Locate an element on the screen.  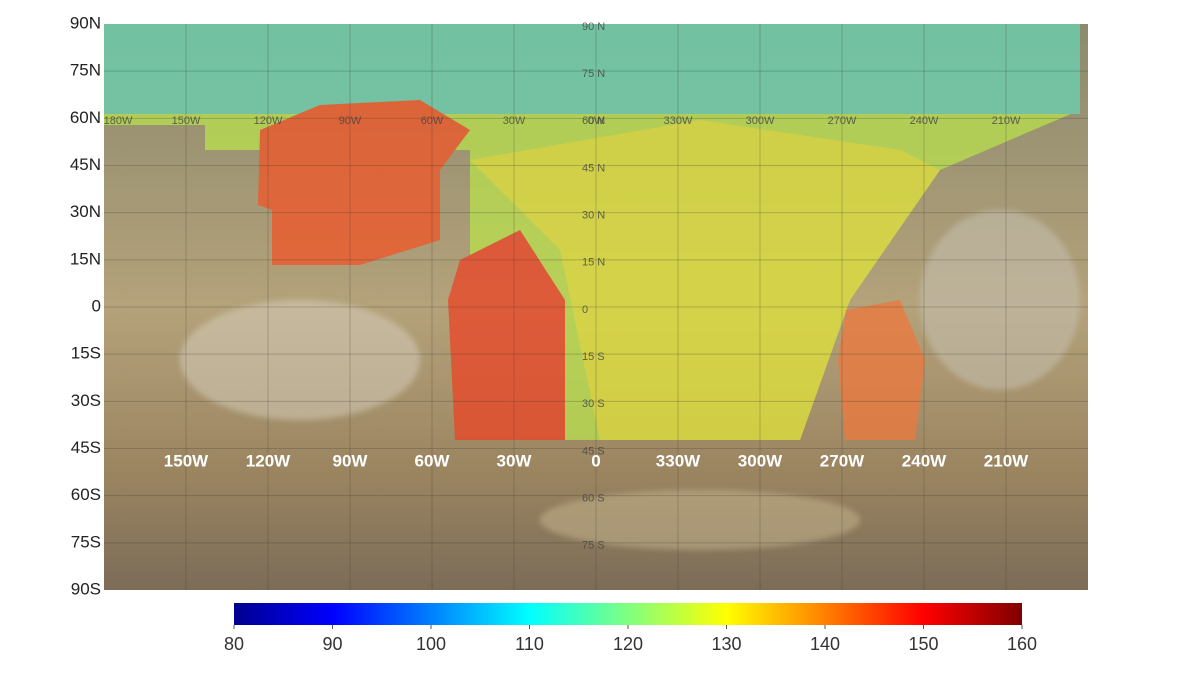
longitude-label: 270W is located at coordinates (842, 460).